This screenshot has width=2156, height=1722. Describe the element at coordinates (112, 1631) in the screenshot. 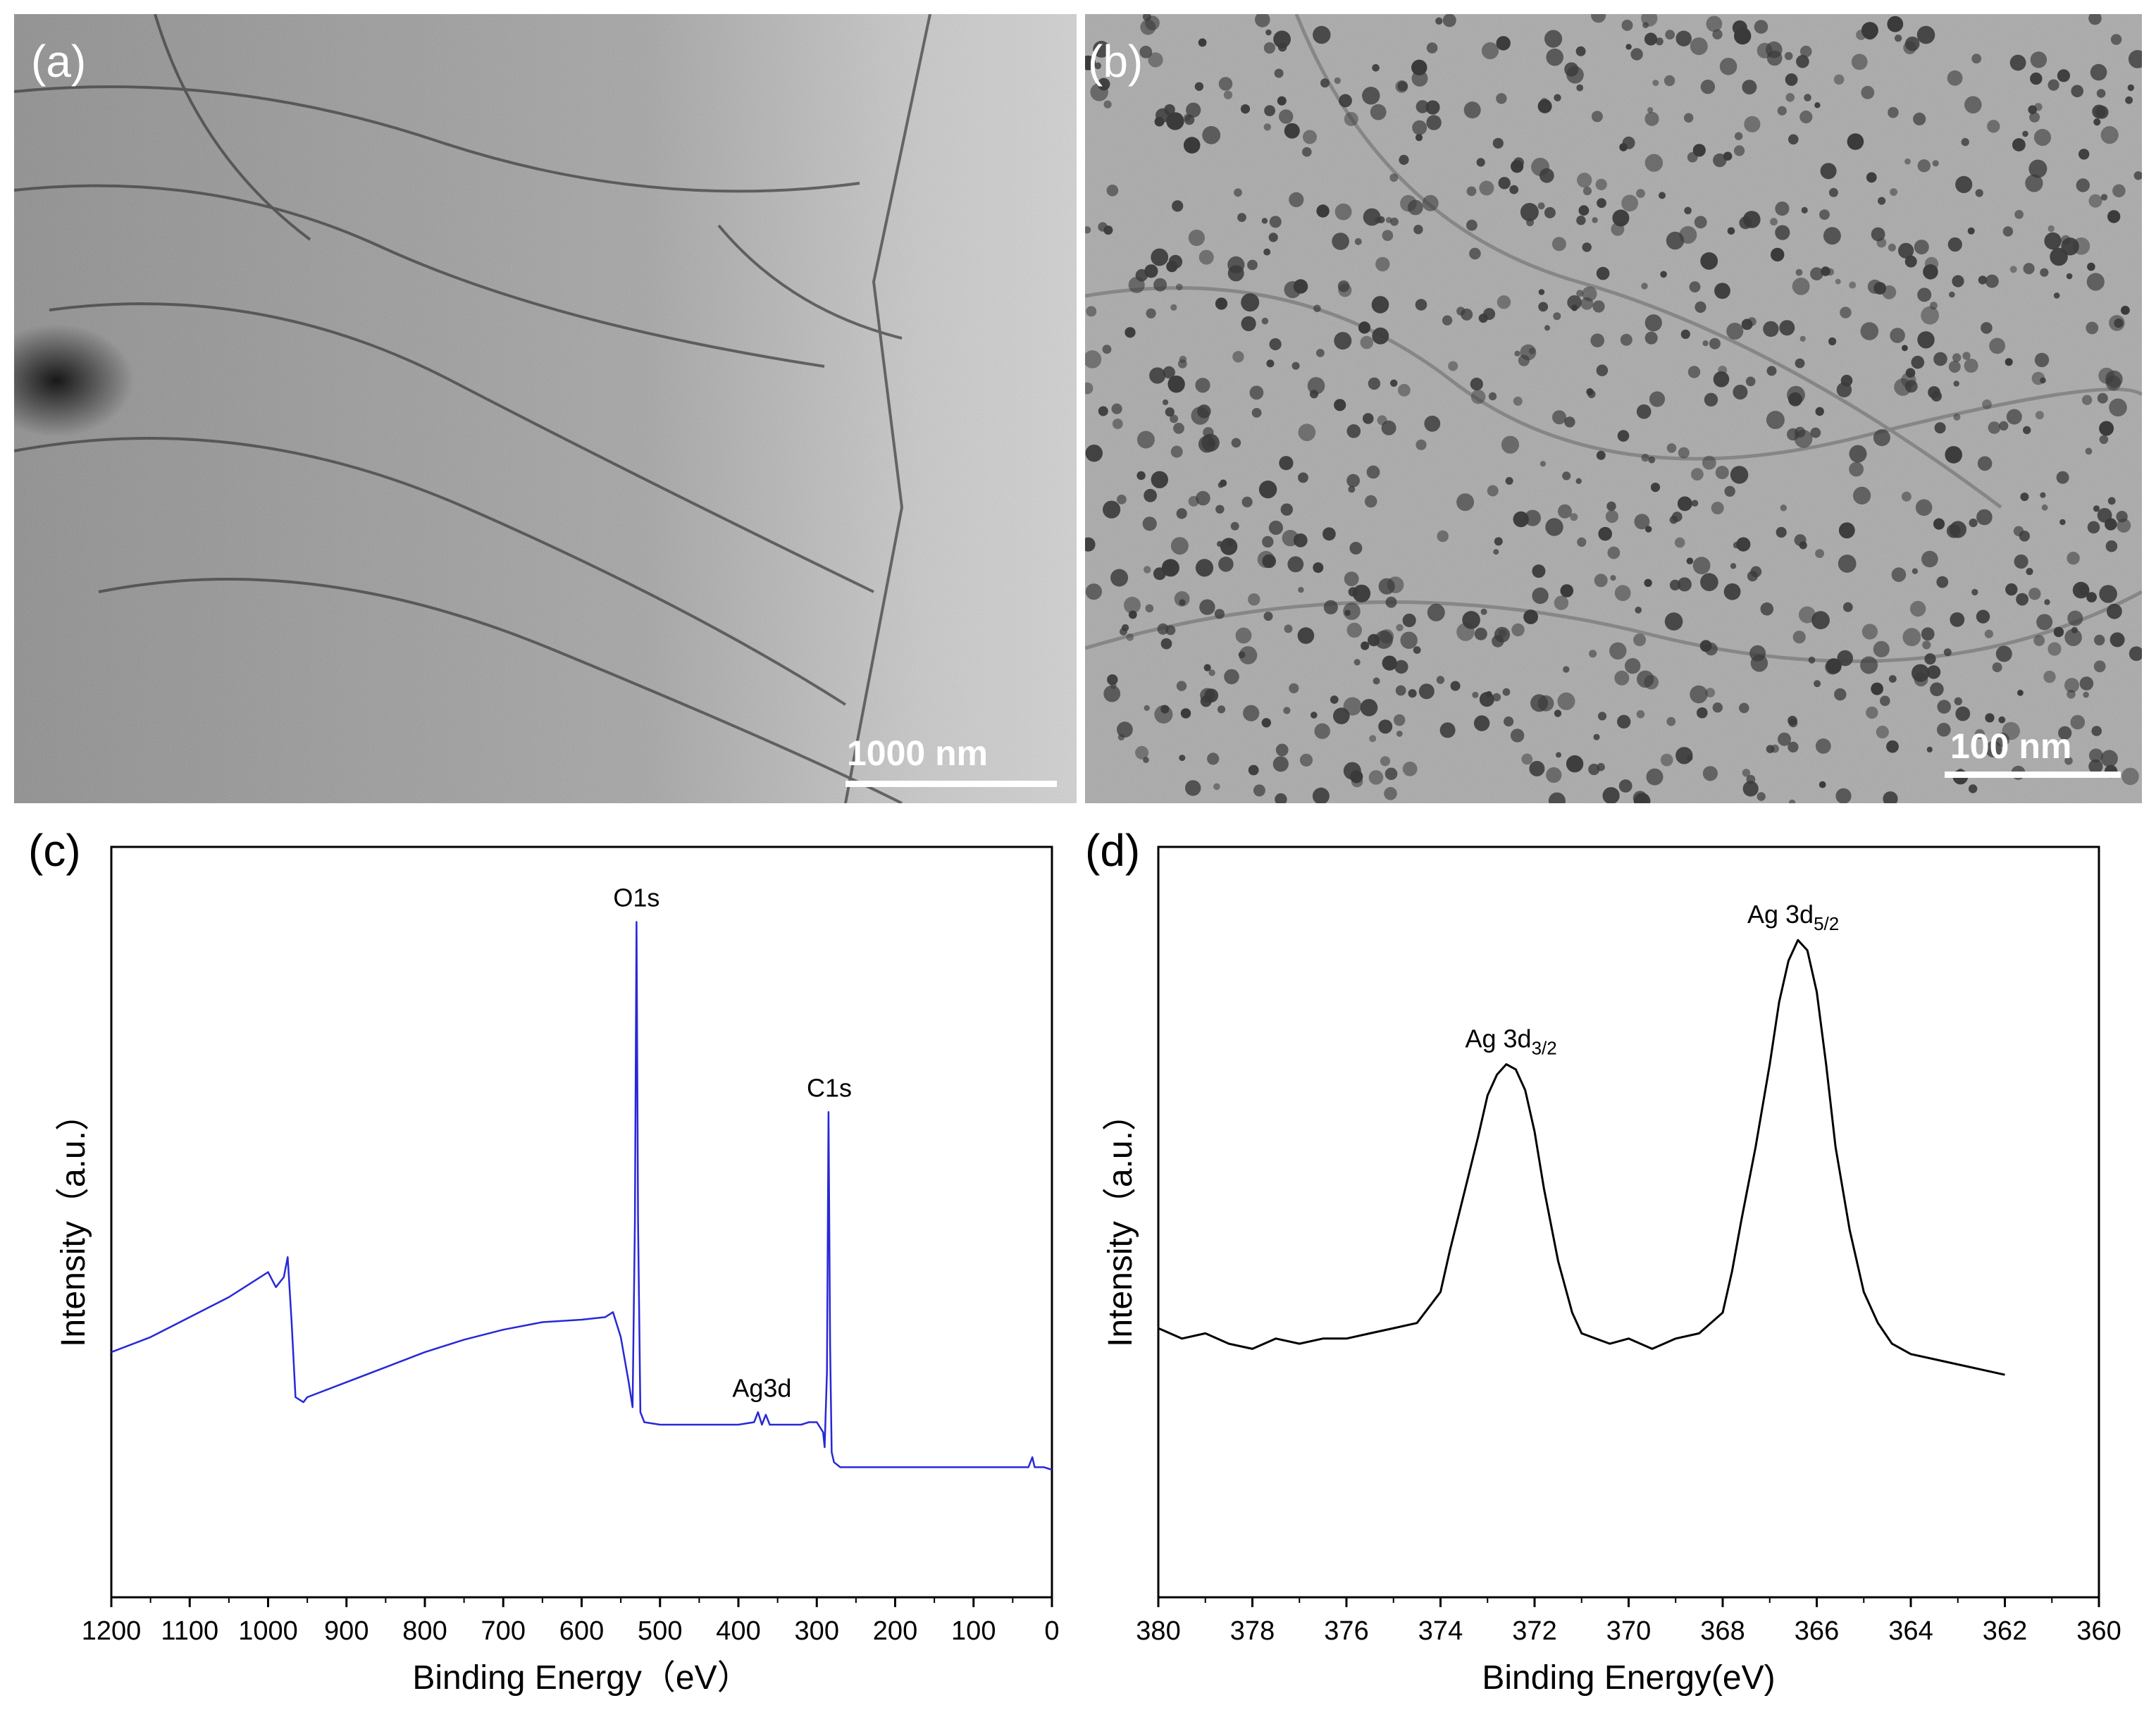

I see `x-tick-label: 1200` at that location.